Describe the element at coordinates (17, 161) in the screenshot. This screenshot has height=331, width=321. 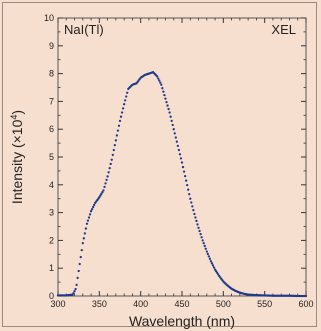
I see `y-axis-label-prefix: Intensity (×10` at that location.